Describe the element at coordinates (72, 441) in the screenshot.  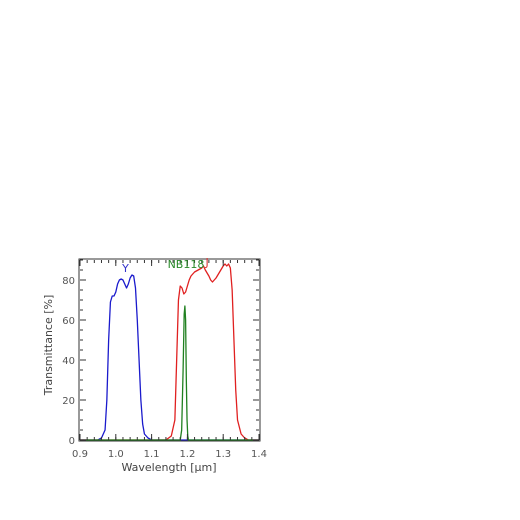
I see `y-tick-label: 0` at that location.